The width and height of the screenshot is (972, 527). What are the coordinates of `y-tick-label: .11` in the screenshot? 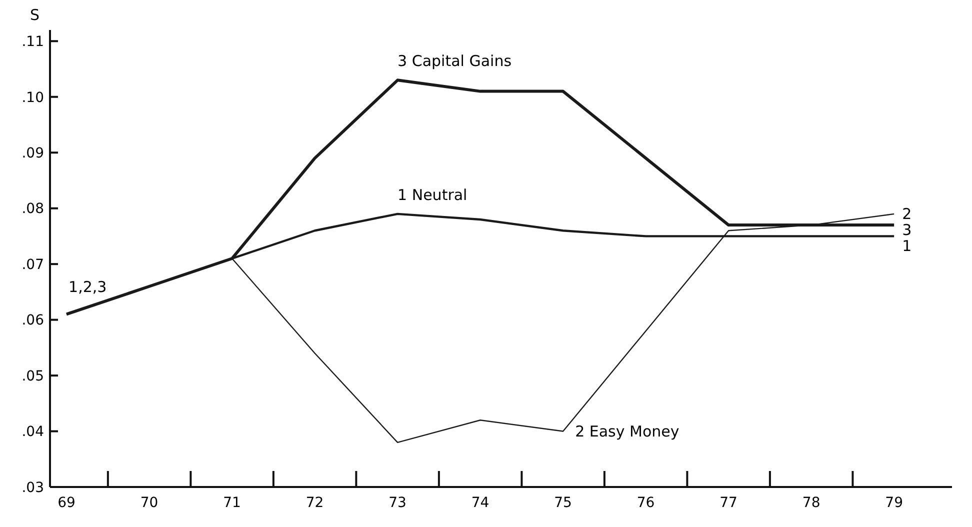 It's located at (33, 42).